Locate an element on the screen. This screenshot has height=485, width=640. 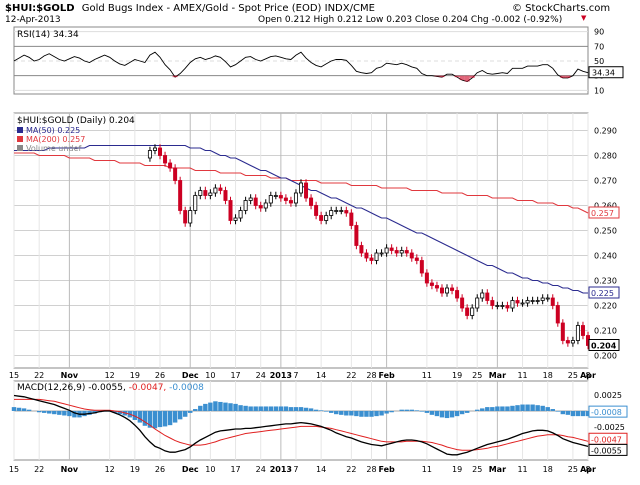
x-tick-label-mid: 10 is located at coordinates (210, 375).